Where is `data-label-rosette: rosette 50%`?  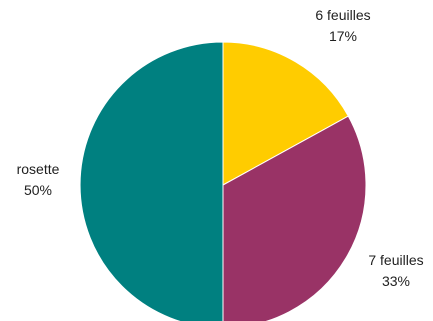 data-label-rosette: rosette 50% is located at coordinates (38, 179).